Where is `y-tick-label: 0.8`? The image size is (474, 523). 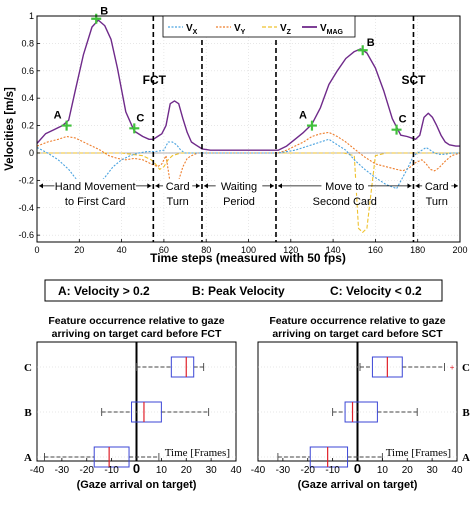
y-tick-label: 0.8 is located at coordinates (27, 43).